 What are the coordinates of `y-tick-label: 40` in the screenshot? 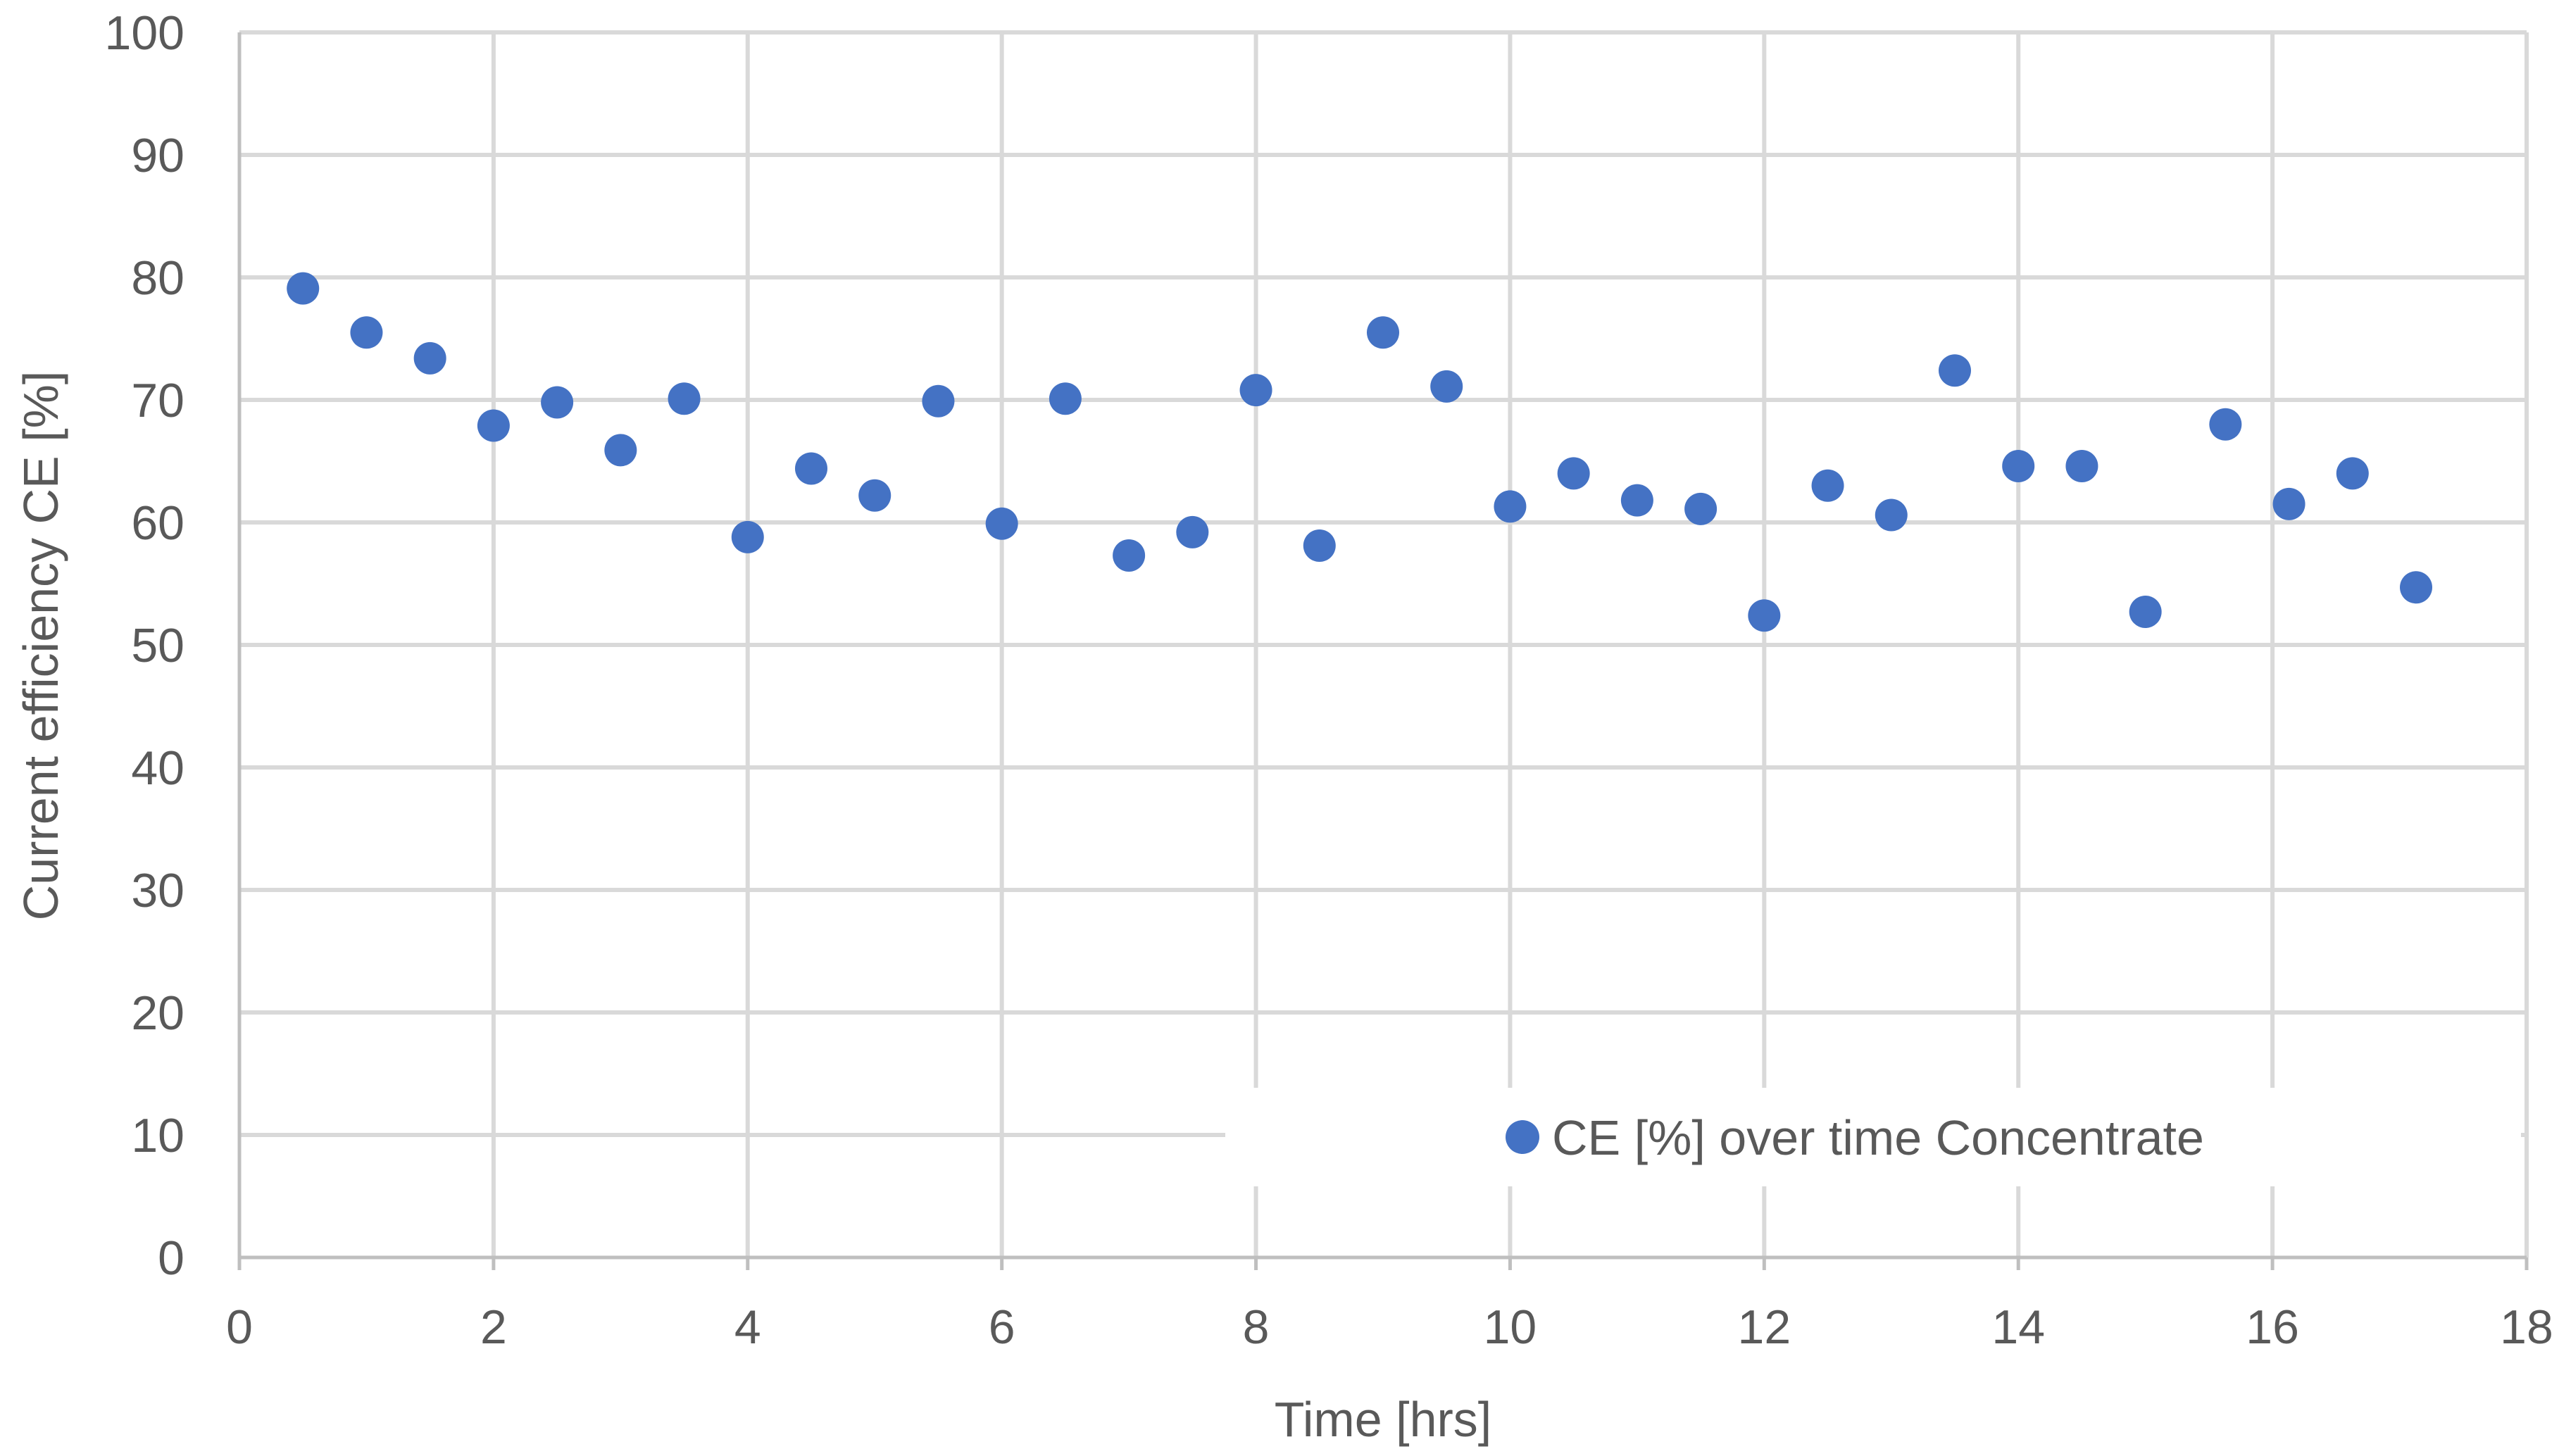 It's located at (157, 768).